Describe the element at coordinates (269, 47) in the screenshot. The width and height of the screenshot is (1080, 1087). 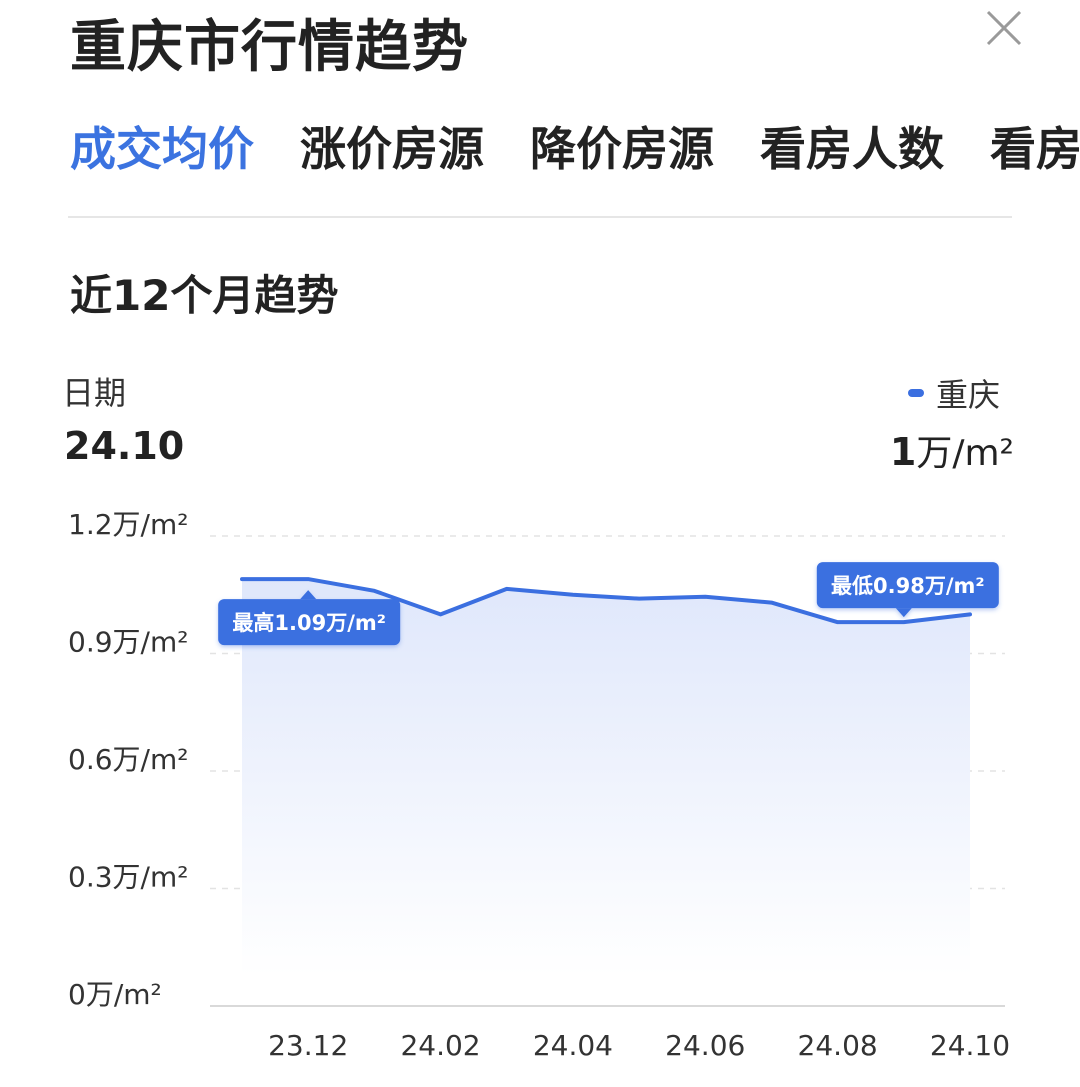
I see `page-title: 重庆市行情趋势` at that location.